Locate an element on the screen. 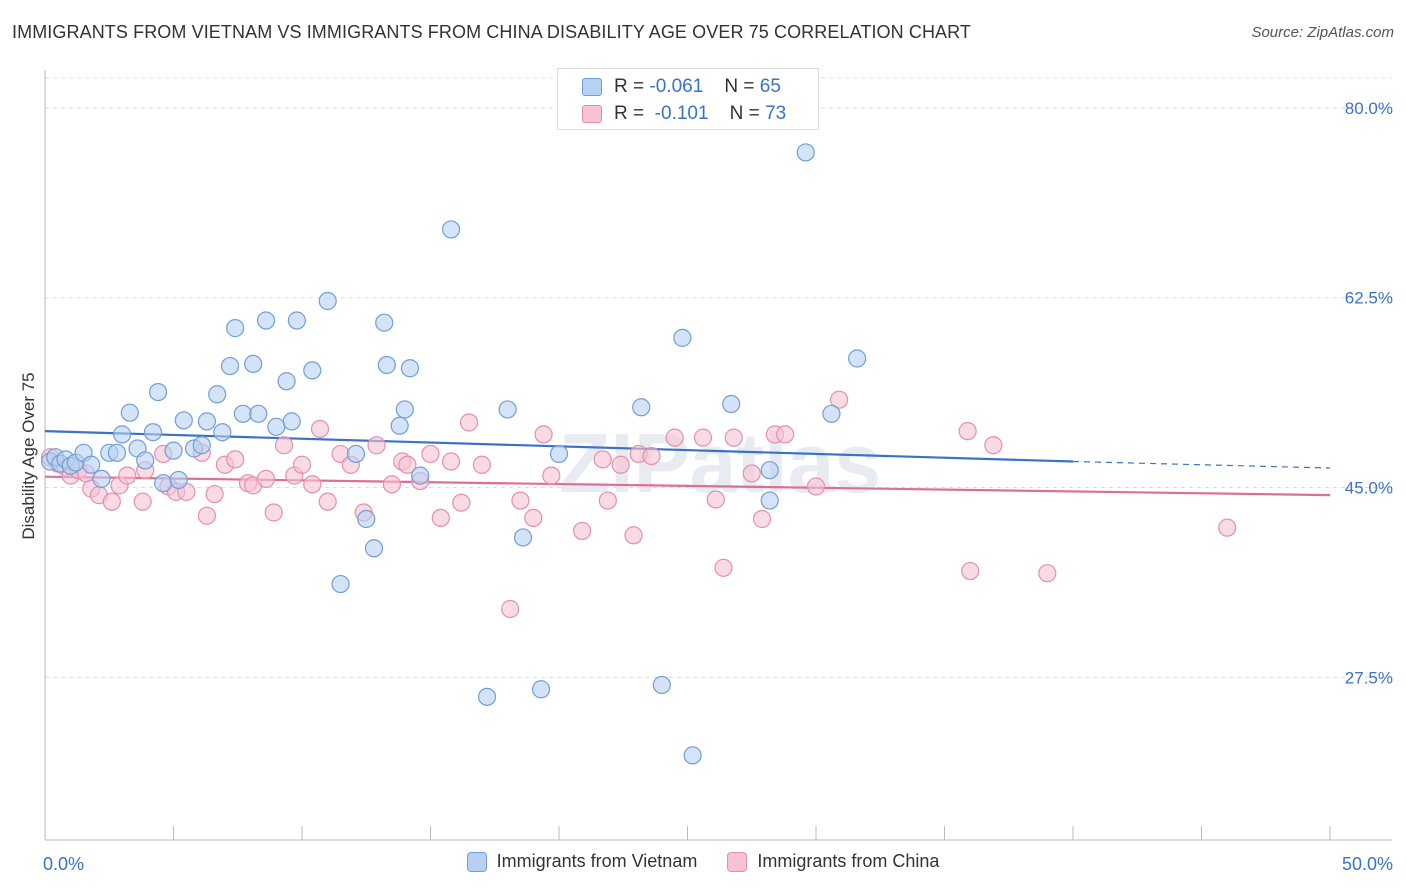 Image resolution: width=1406 pixels, height=892 pixels. vietnam-legend-swatch is located at coordinates (476, 861).